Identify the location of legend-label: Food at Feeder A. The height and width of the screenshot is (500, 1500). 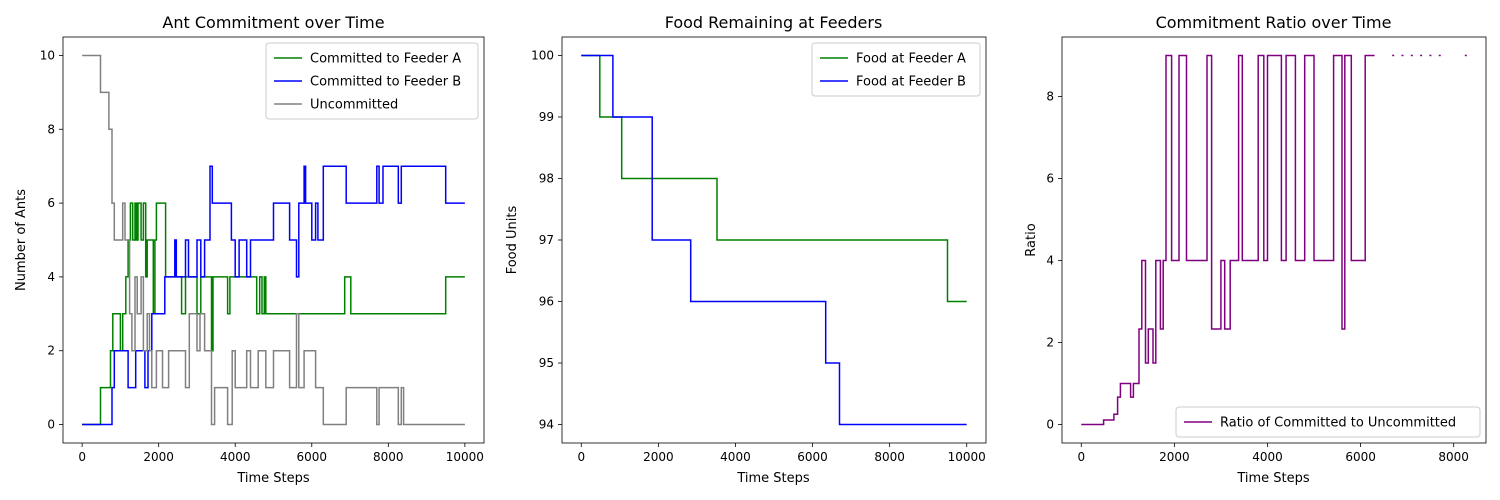
(911, 59).